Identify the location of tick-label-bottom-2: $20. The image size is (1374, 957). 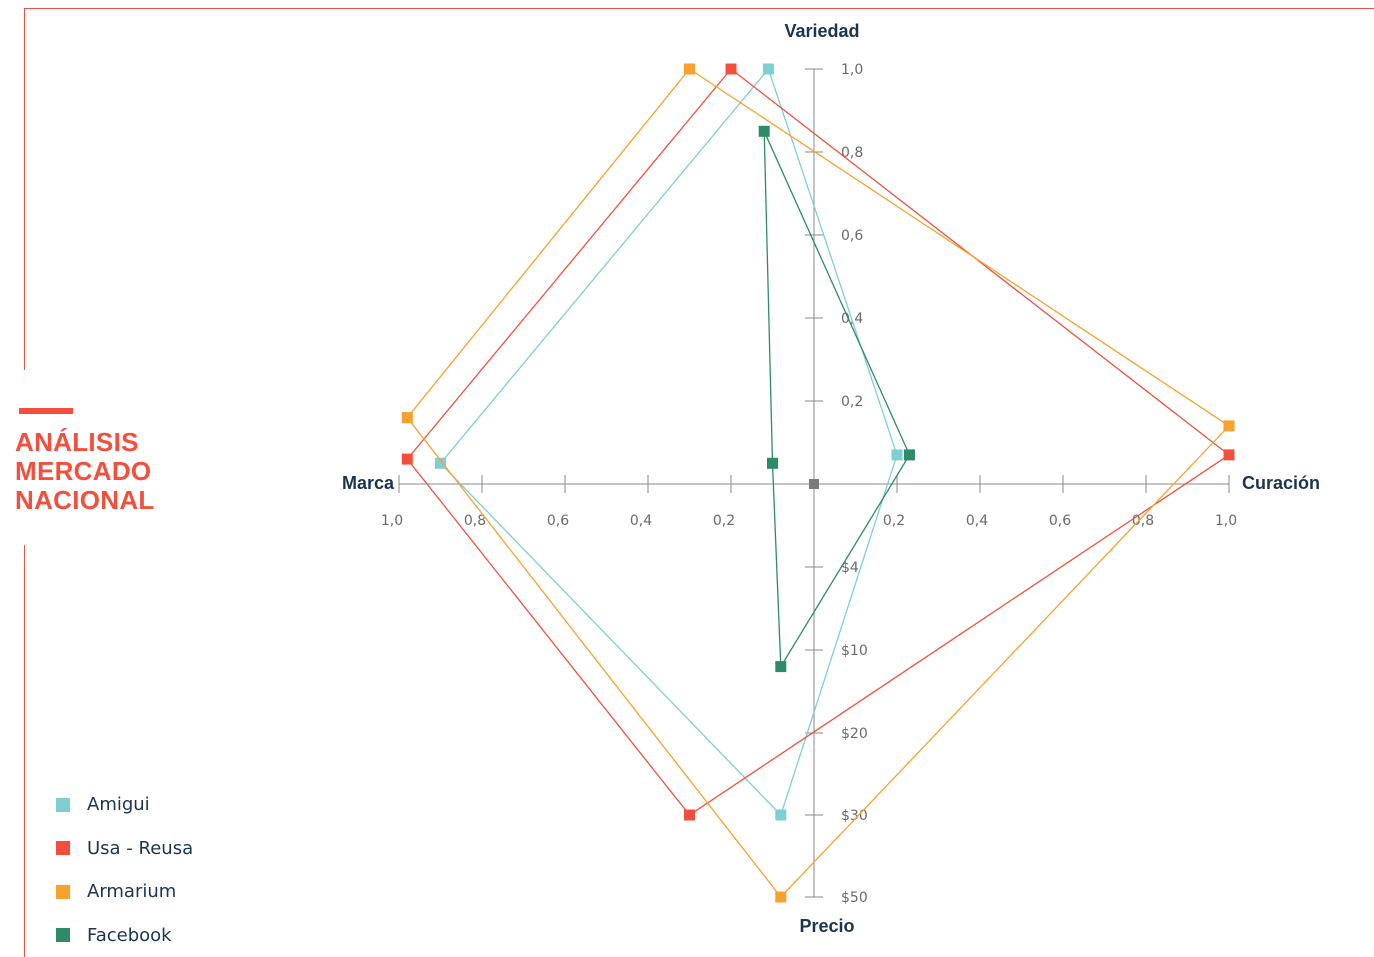
(854, 734).